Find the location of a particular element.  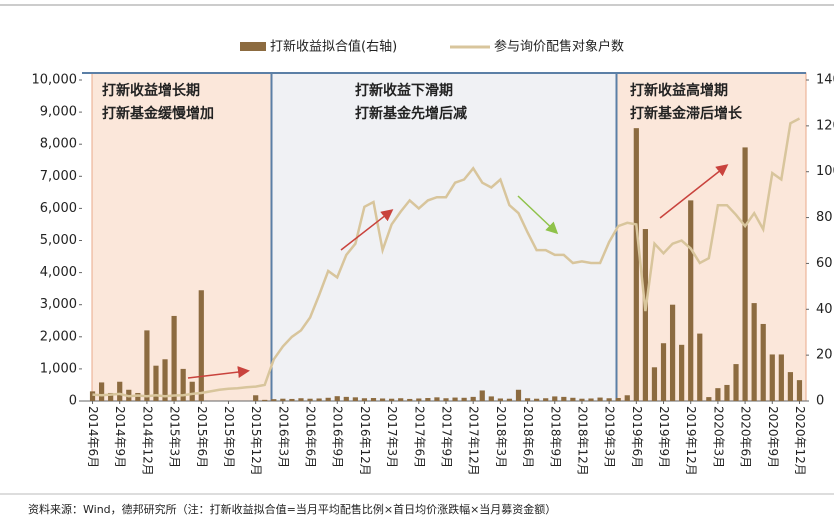

annotation: 打新基金滞后增长 is located at coordinates (686, 113).